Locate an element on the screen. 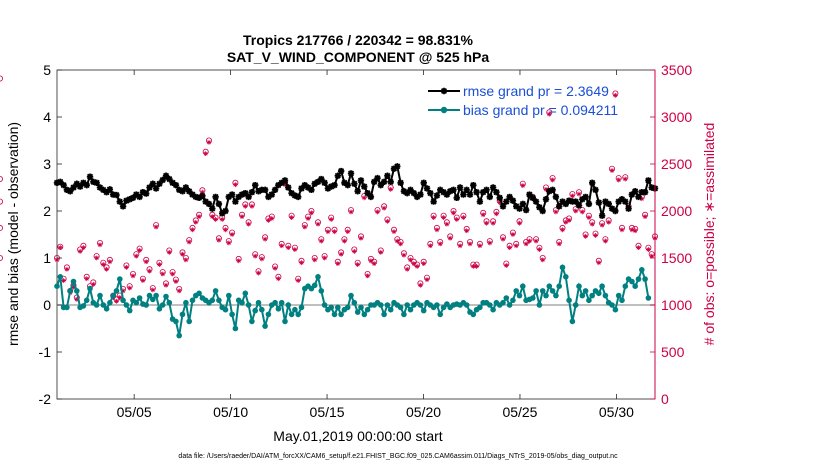 This screenshot has width=830, height=470. x-tick-label: 05/30 is located at coordinates (616, 412).